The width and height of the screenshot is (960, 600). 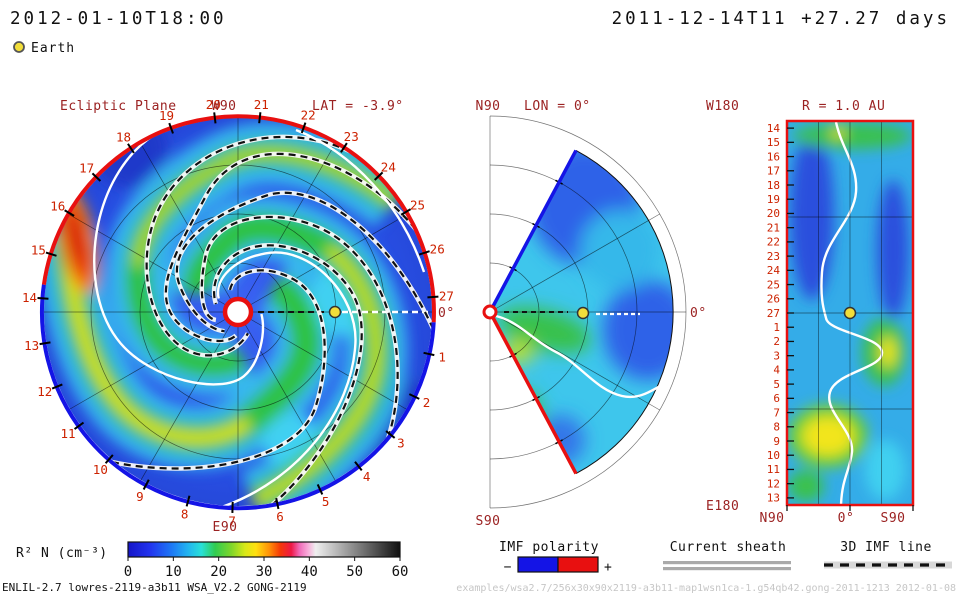 I want to click on right-day-label: 23, so click(x=773, y=256).